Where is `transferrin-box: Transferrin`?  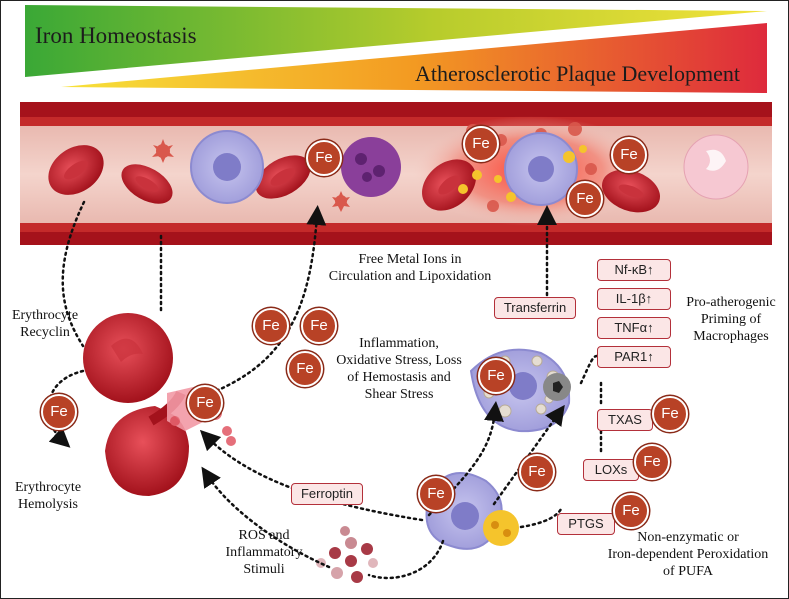 transferrin-box: Transferrin is located at coordinates (535, 308).